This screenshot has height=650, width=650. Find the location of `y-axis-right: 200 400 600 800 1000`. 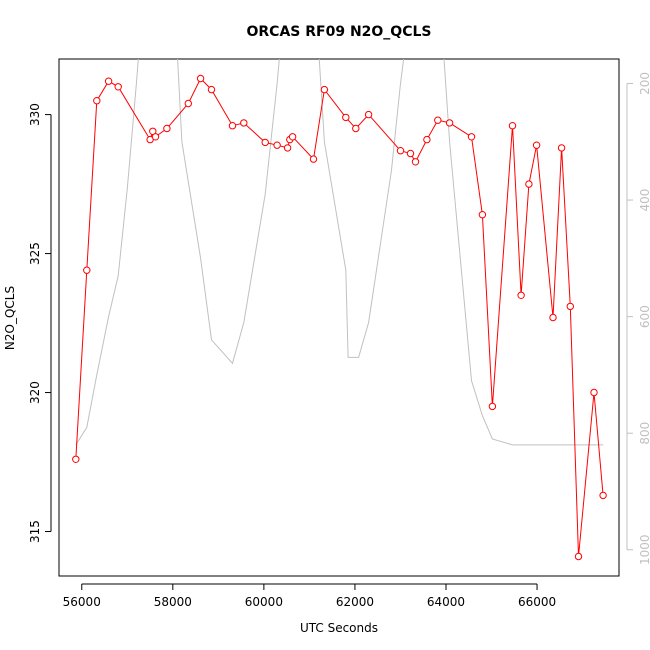

y-axis-right: 200 400 600 800 1000 is located at coordinates (638, 318).